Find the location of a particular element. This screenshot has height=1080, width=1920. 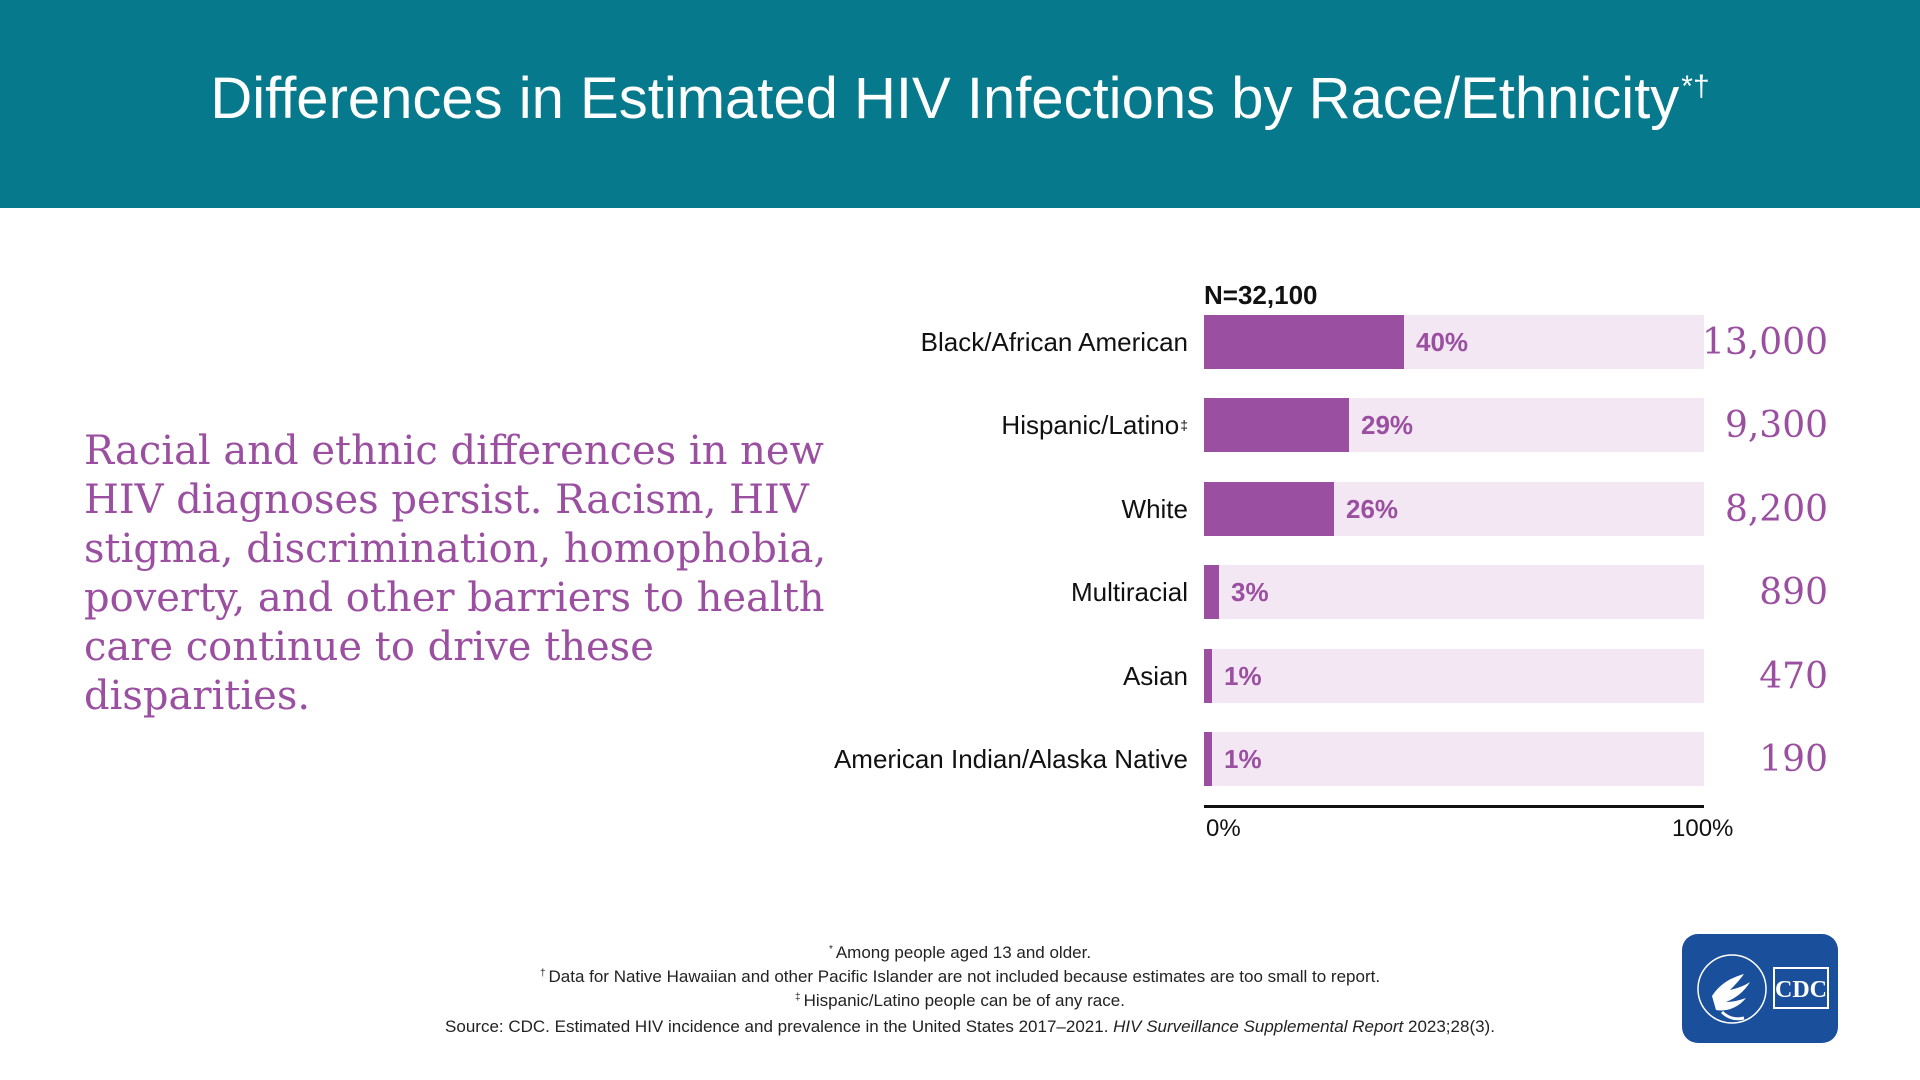

bar-track: 40% is located at coordinates (1454, 342).